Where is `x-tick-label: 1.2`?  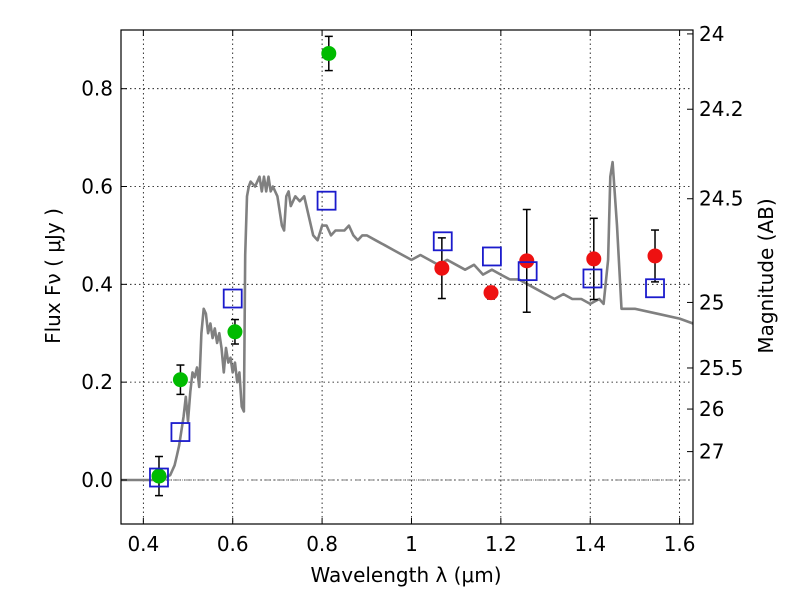
x-tick-label: 1.2 is located at coordinates (501, 544).